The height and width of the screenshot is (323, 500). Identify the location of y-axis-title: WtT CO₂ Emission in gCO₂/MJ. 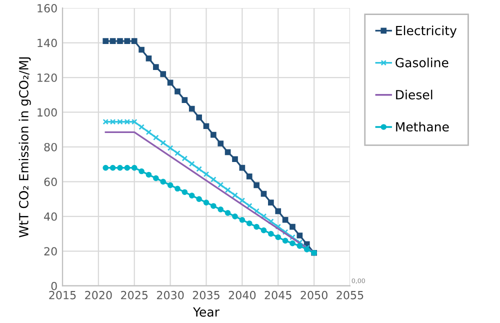
(24, 147).